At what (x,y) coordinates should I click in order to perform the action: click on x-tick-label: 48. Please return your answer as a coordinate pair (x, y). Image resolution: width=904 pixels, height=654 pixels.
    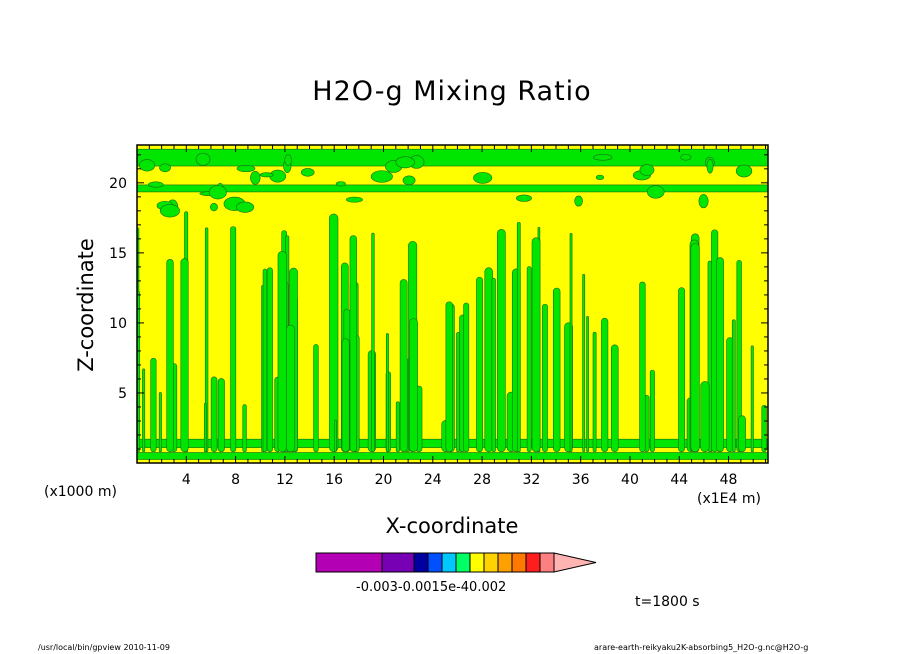
    Looking at the image, I should click on (729, 480).